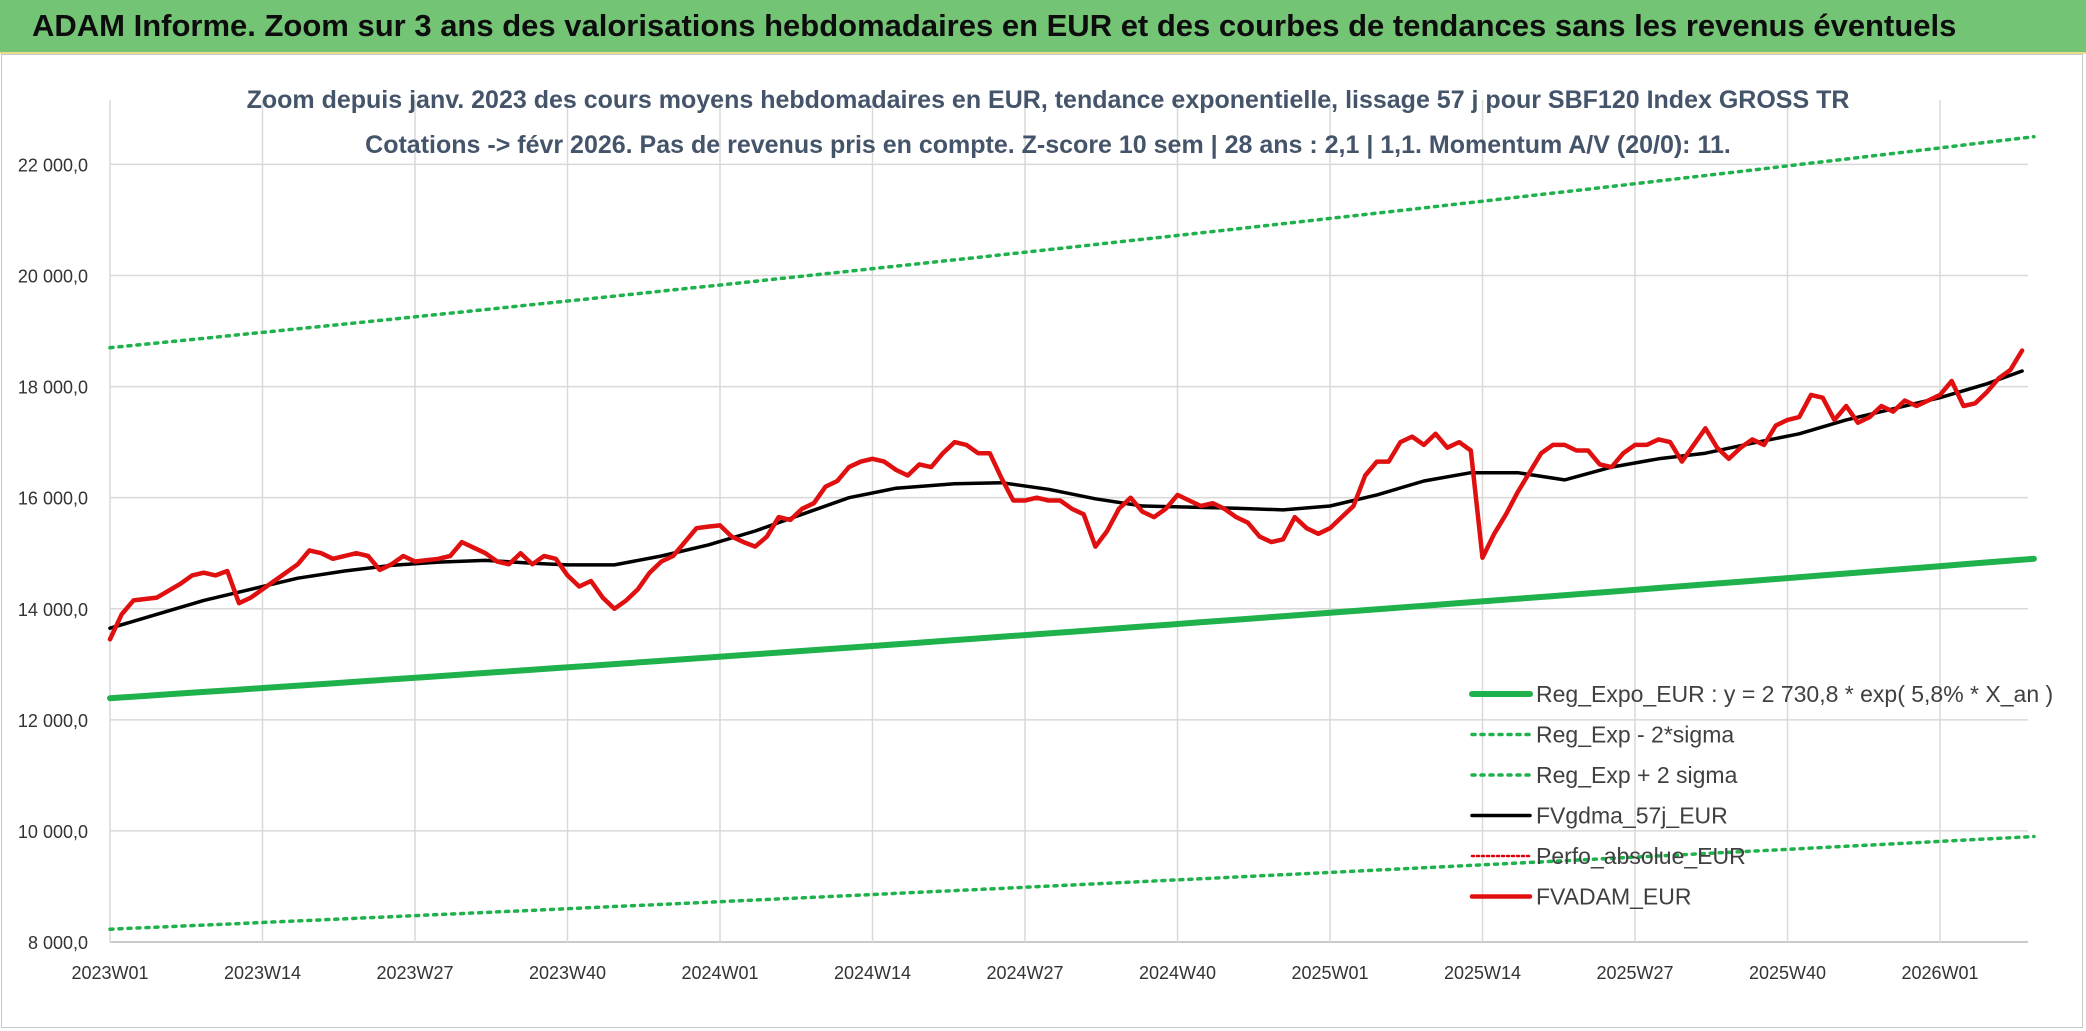 The width and height of the screenshot is (2086, 1031). What do you see at coordinates (53, 721) in the screenshot?
I see `y-tick-label: 12 000,0` at bounding box center [53, 721].